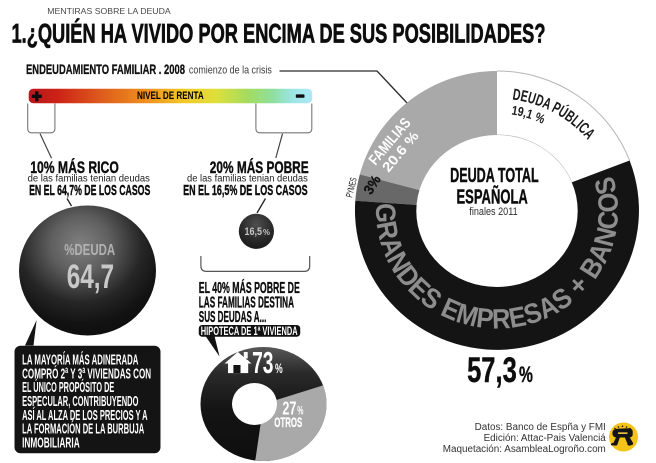 This screenshot has height=463, width=656. What do you see at coordinates (494, 175) in the screenshot?
I see `svg-text: DEUDA TOTAL` at bounding box center [494, 175].